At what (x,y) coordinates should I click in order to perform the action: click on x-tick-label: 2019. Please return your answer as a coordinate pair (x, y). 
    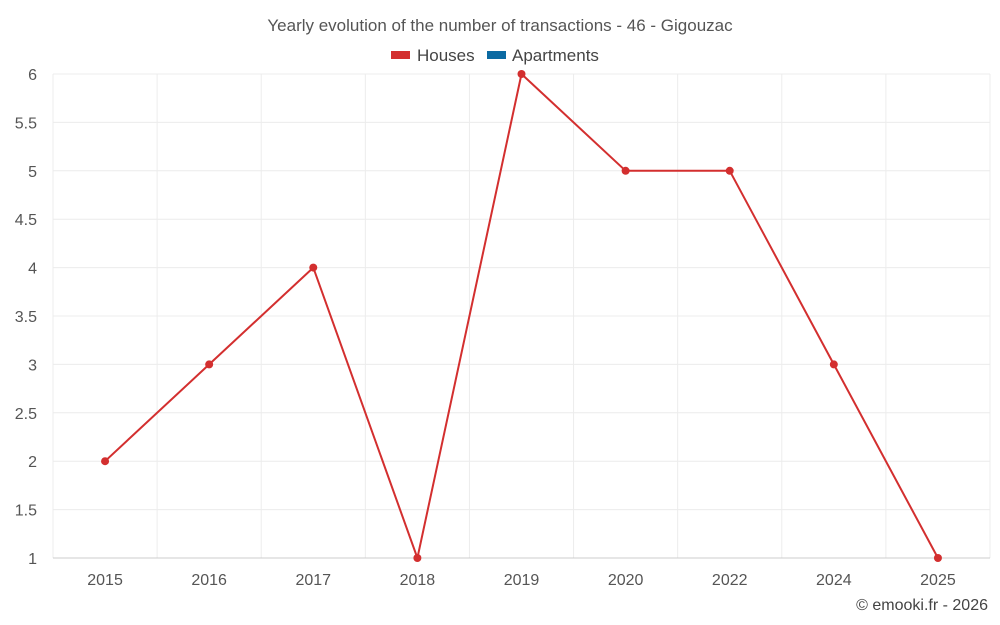
    Looking at the image, I should click on (522, 580).